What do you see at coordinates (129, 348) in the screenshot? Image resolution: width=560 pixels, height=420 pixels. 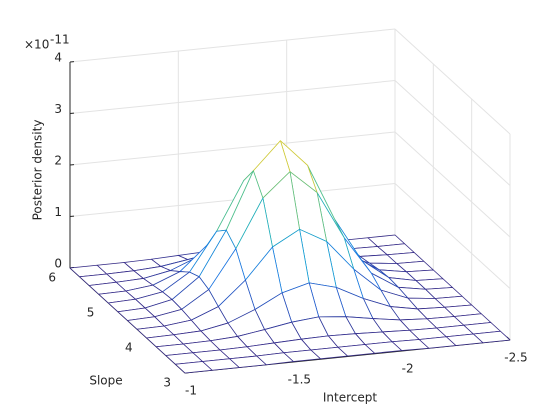 I see `y-tick-label: 4` at bounding box center [129, 348].